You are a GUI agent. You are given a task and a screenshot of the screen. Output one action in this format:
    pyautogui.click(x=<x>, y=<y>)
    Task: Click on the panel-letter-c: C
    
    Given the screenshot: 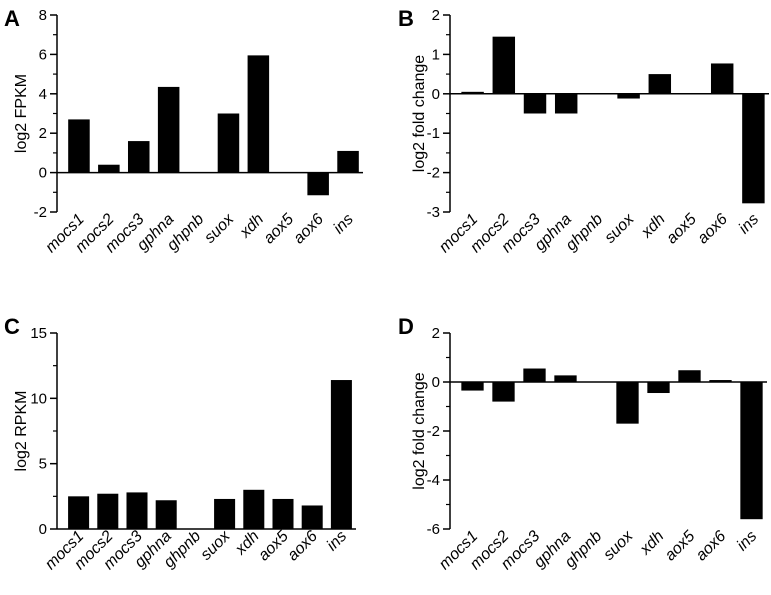 What is the action you would take?
    pyautogui.click(x=12, y=326)
    